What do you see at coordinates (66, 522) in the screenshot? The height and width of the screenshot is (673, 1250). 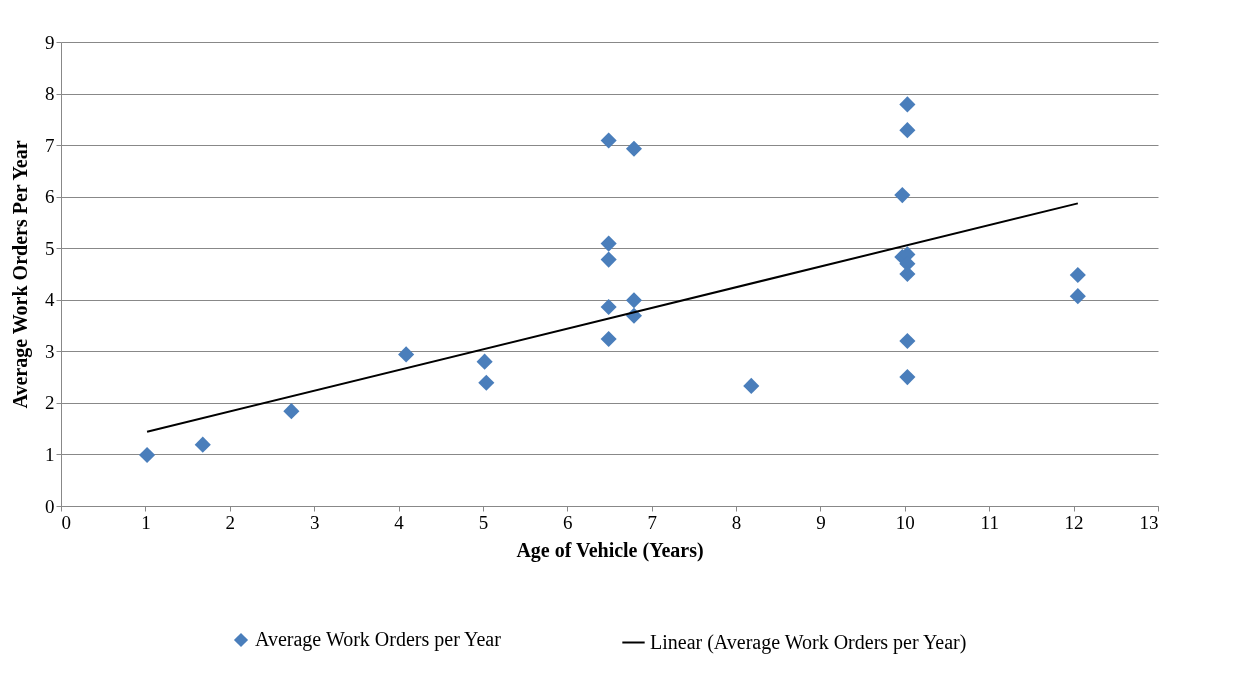 I see `x-tick-label: 0` at bounding box center [66, 522].